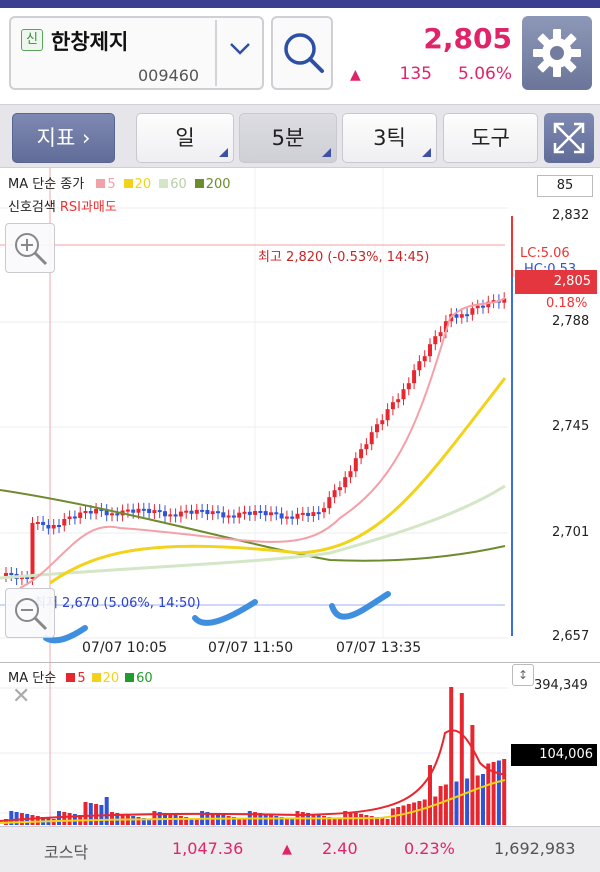 Image resolution: width=600 pixels, height=872 pixels. Describe the element at coordinates (238, 53) in the screenshot. I see `stock-dropdown-button` at that location.